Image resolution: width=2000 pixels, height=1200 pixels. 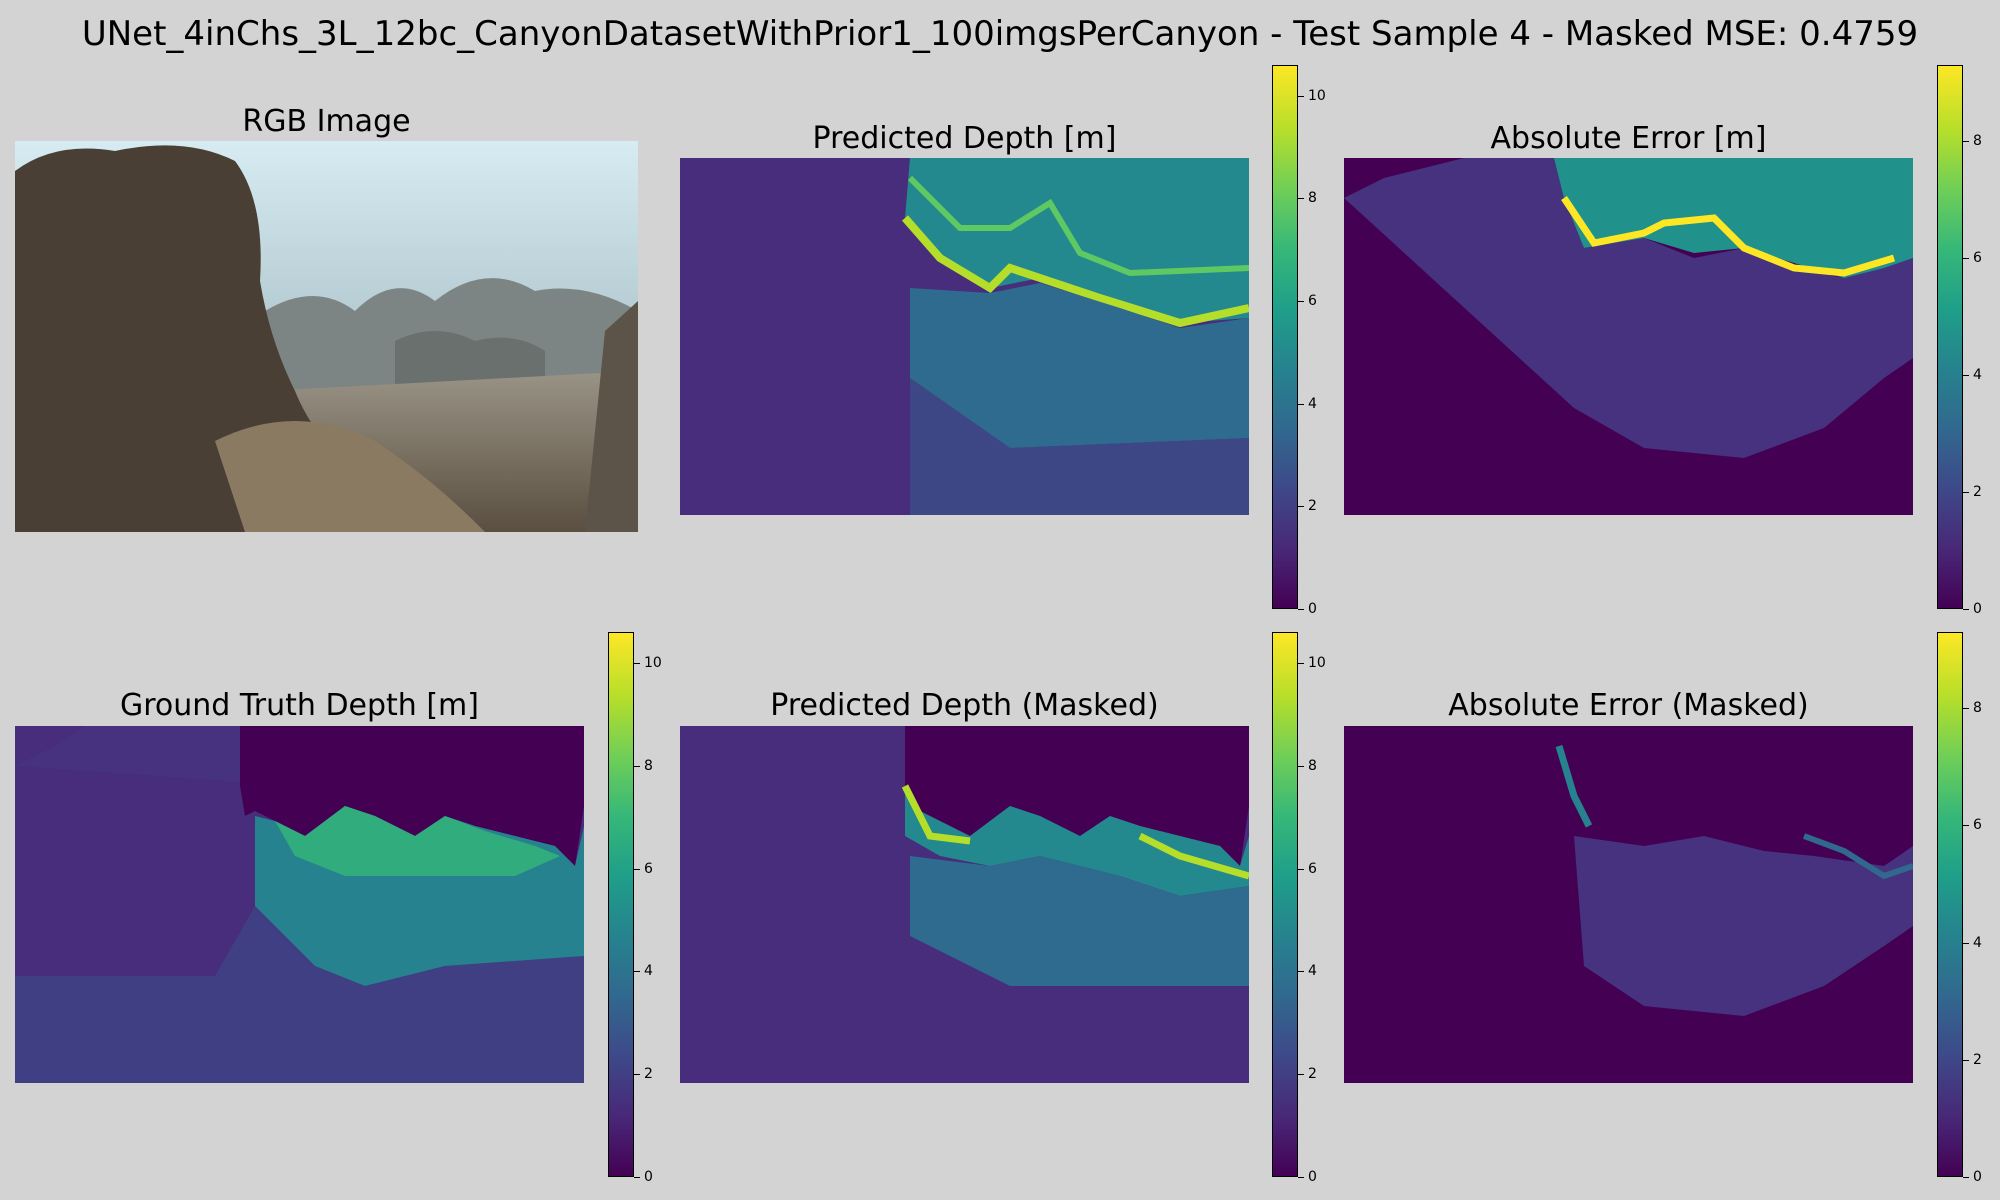 I want to click on depth-colorbar-masked: 0 2 4 6 8 10, so click(x=1302, y=908).